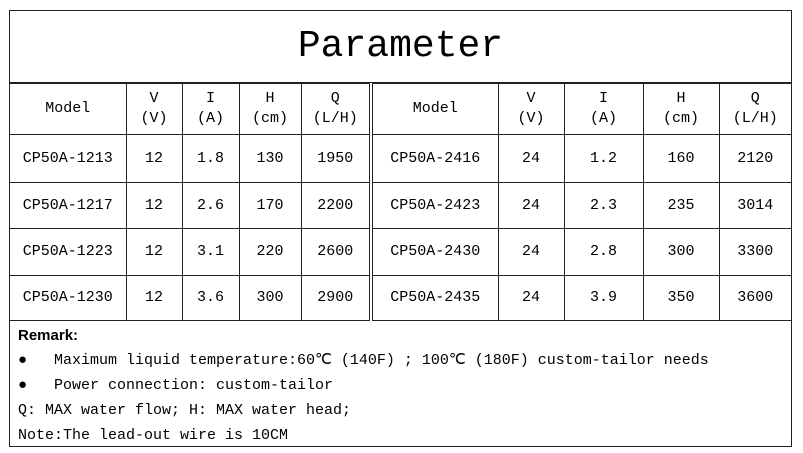  Describe the element at coordinates (68, 158) in the screenshot. I see `cell: CP50A-1213` at that location.